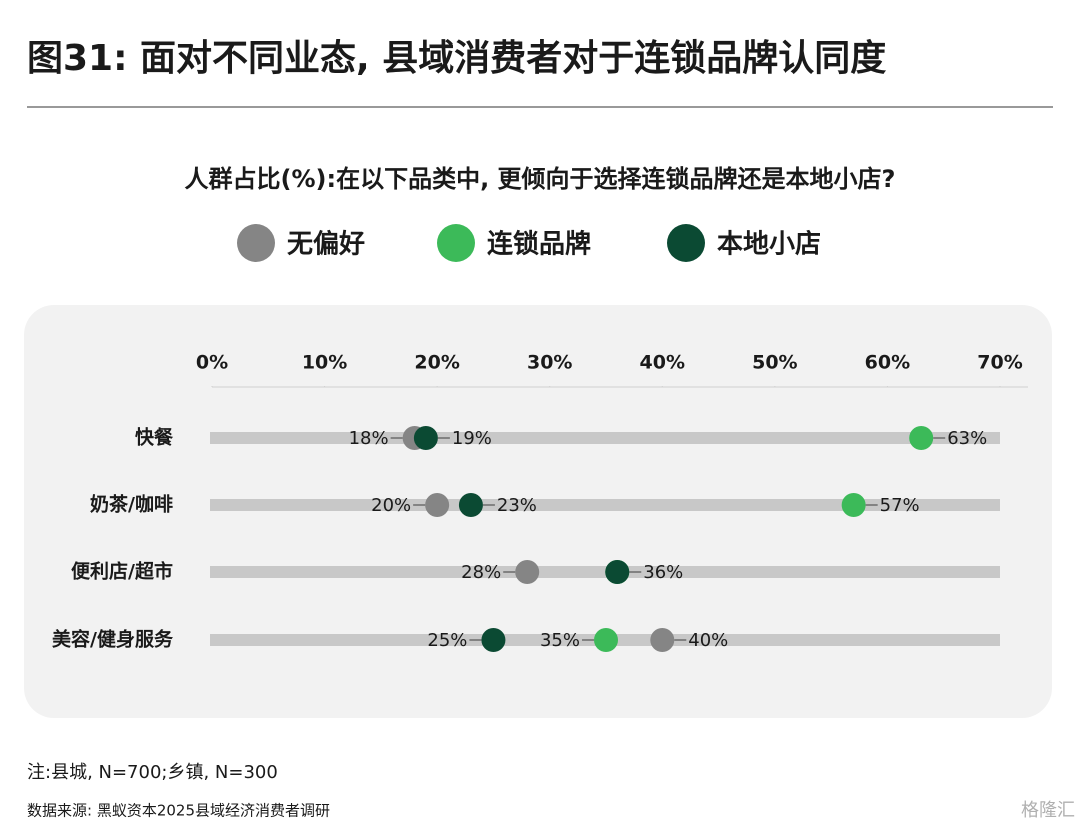 This screenshot has width=1080, height=838. I want to click on x-tick-label: 60%, so click(887, 363).